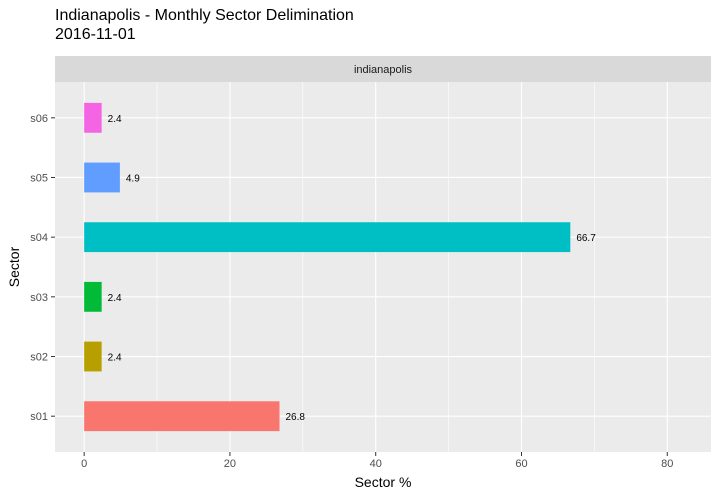 The height and width of the screenshot is (500, 720). Describe the element at coordinates (182, 416) in the screenshot. I see `bar-s01` at that location.